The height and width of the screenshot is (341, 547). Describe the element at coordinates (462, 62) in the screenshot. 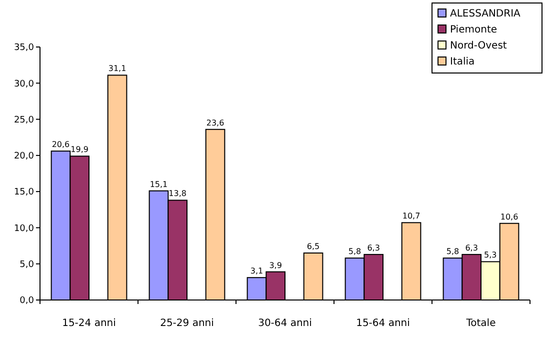

I see `legend-label: Italia` at that location.